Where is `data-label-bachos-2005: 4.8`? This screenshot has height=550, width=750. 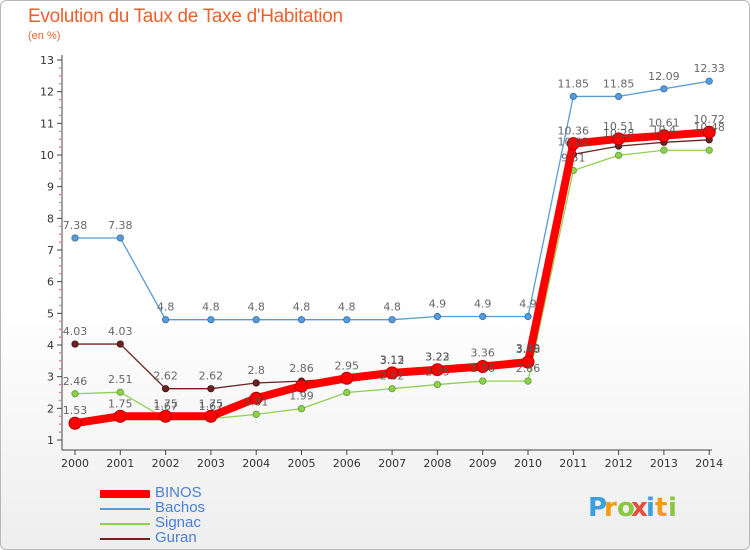 data-label-bachos-2005: 4.8 is located at coordinates (302, 307).